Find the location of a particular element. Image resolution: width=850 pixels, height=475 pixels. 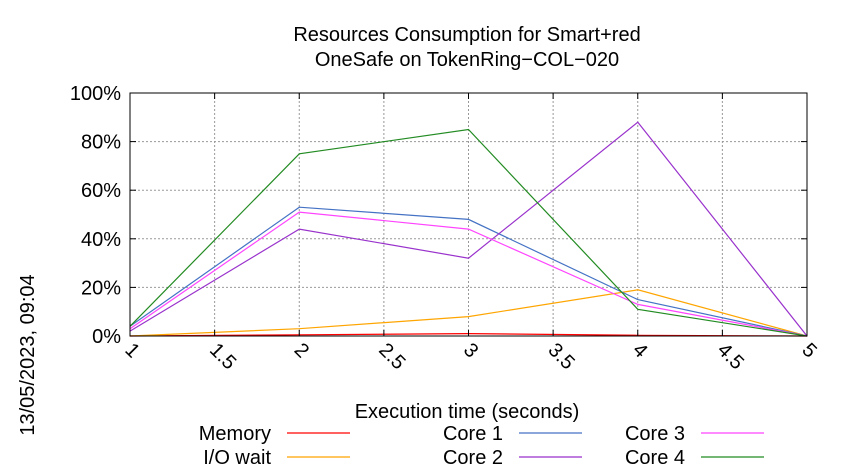

chart-title-line-1: Resources Consumption for Smart+red is located at coordinates (466, 35).